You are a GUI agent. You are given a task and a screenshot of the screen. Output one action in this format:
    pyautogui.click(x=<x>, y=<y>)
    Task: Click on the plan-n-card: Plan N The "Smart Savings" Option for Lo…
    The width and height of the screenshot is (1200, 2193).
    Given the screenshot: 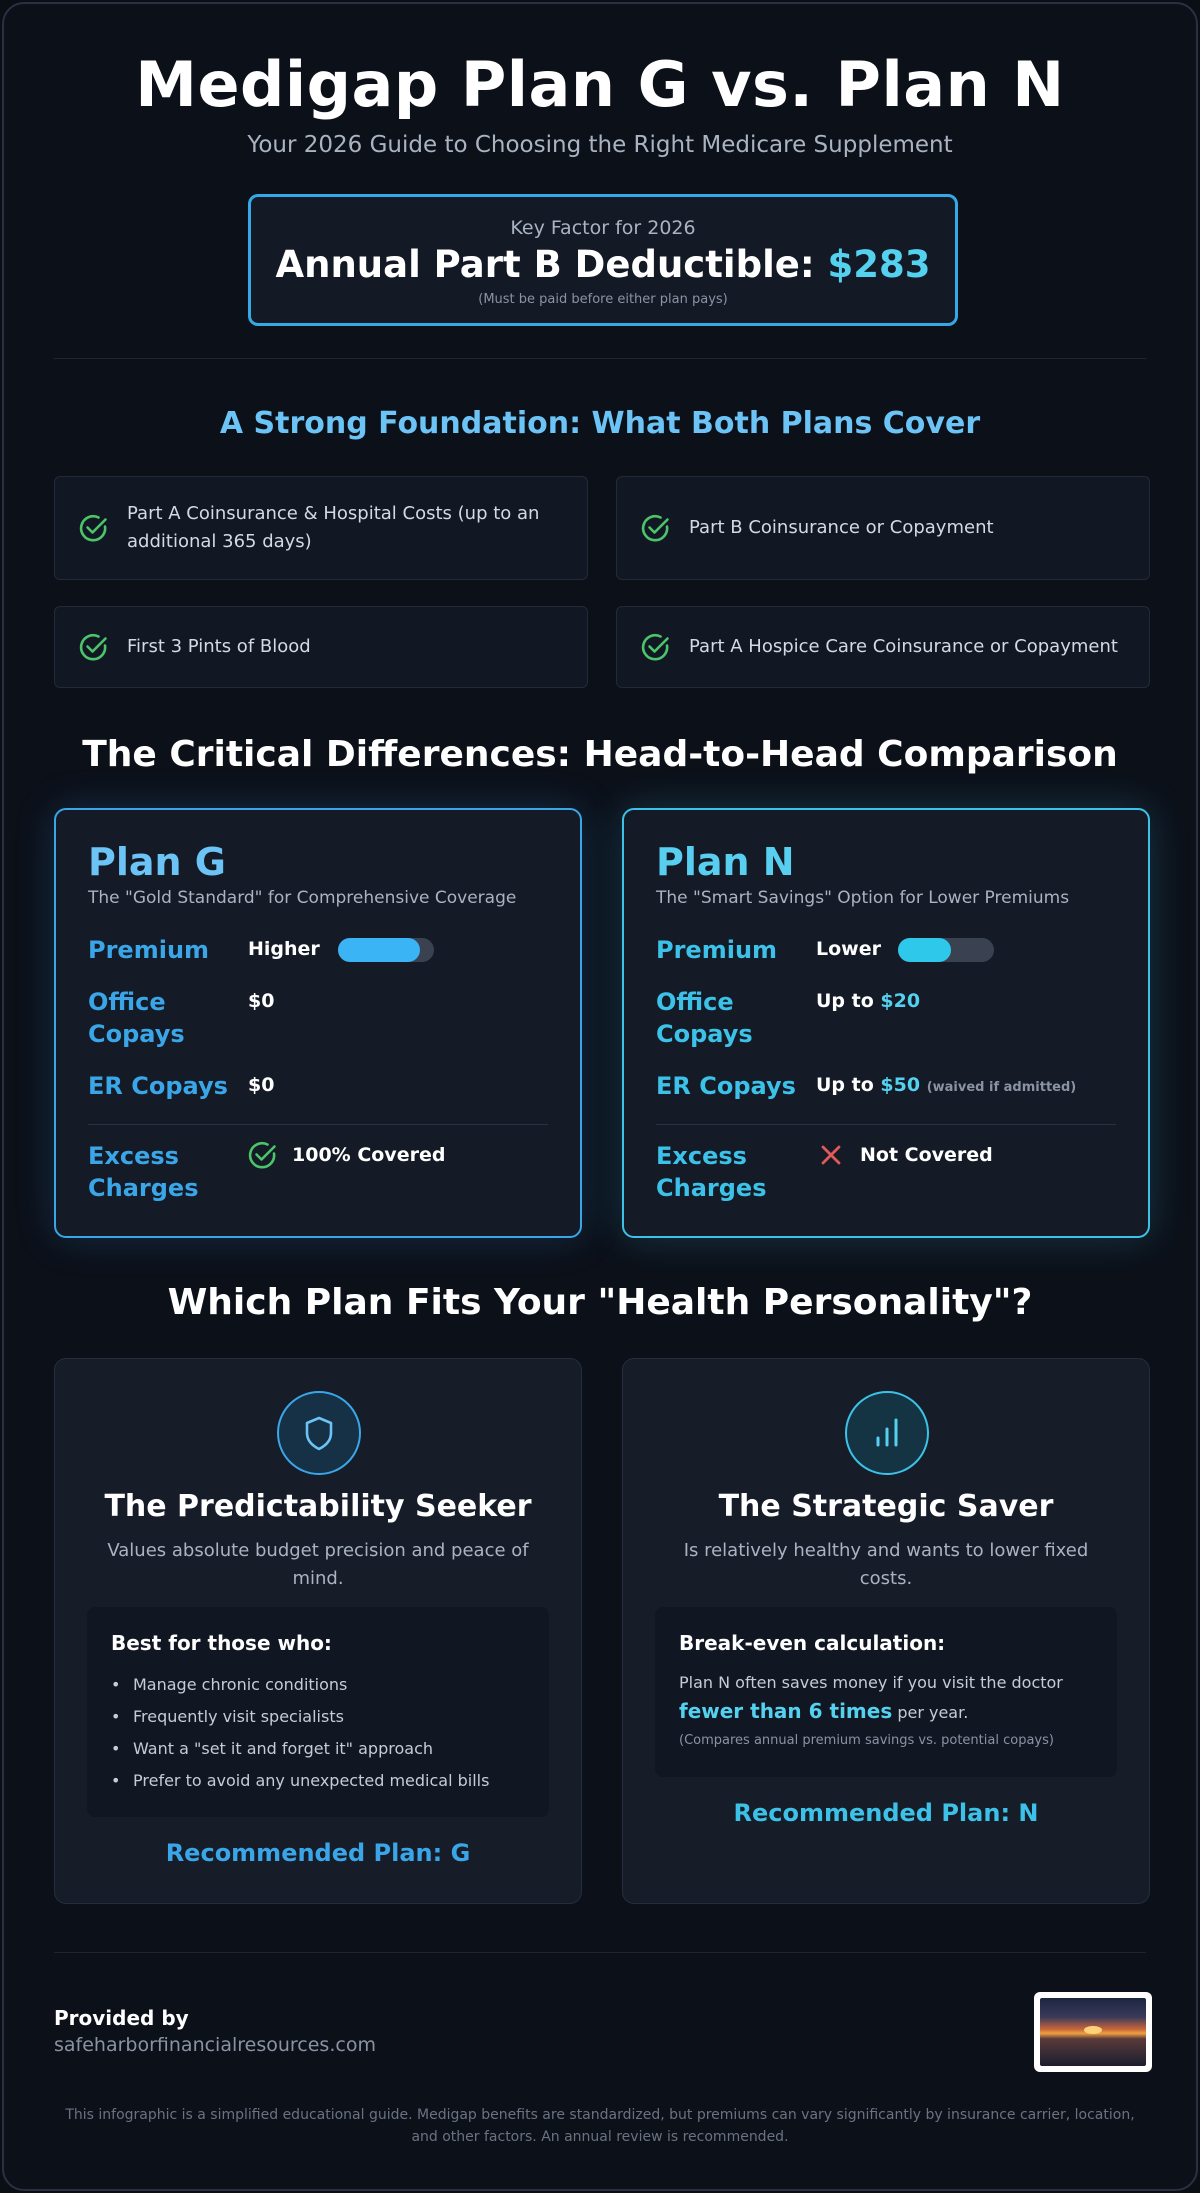 What is the action you would take?
    pyautogui.click(x=886, y=1023)
    